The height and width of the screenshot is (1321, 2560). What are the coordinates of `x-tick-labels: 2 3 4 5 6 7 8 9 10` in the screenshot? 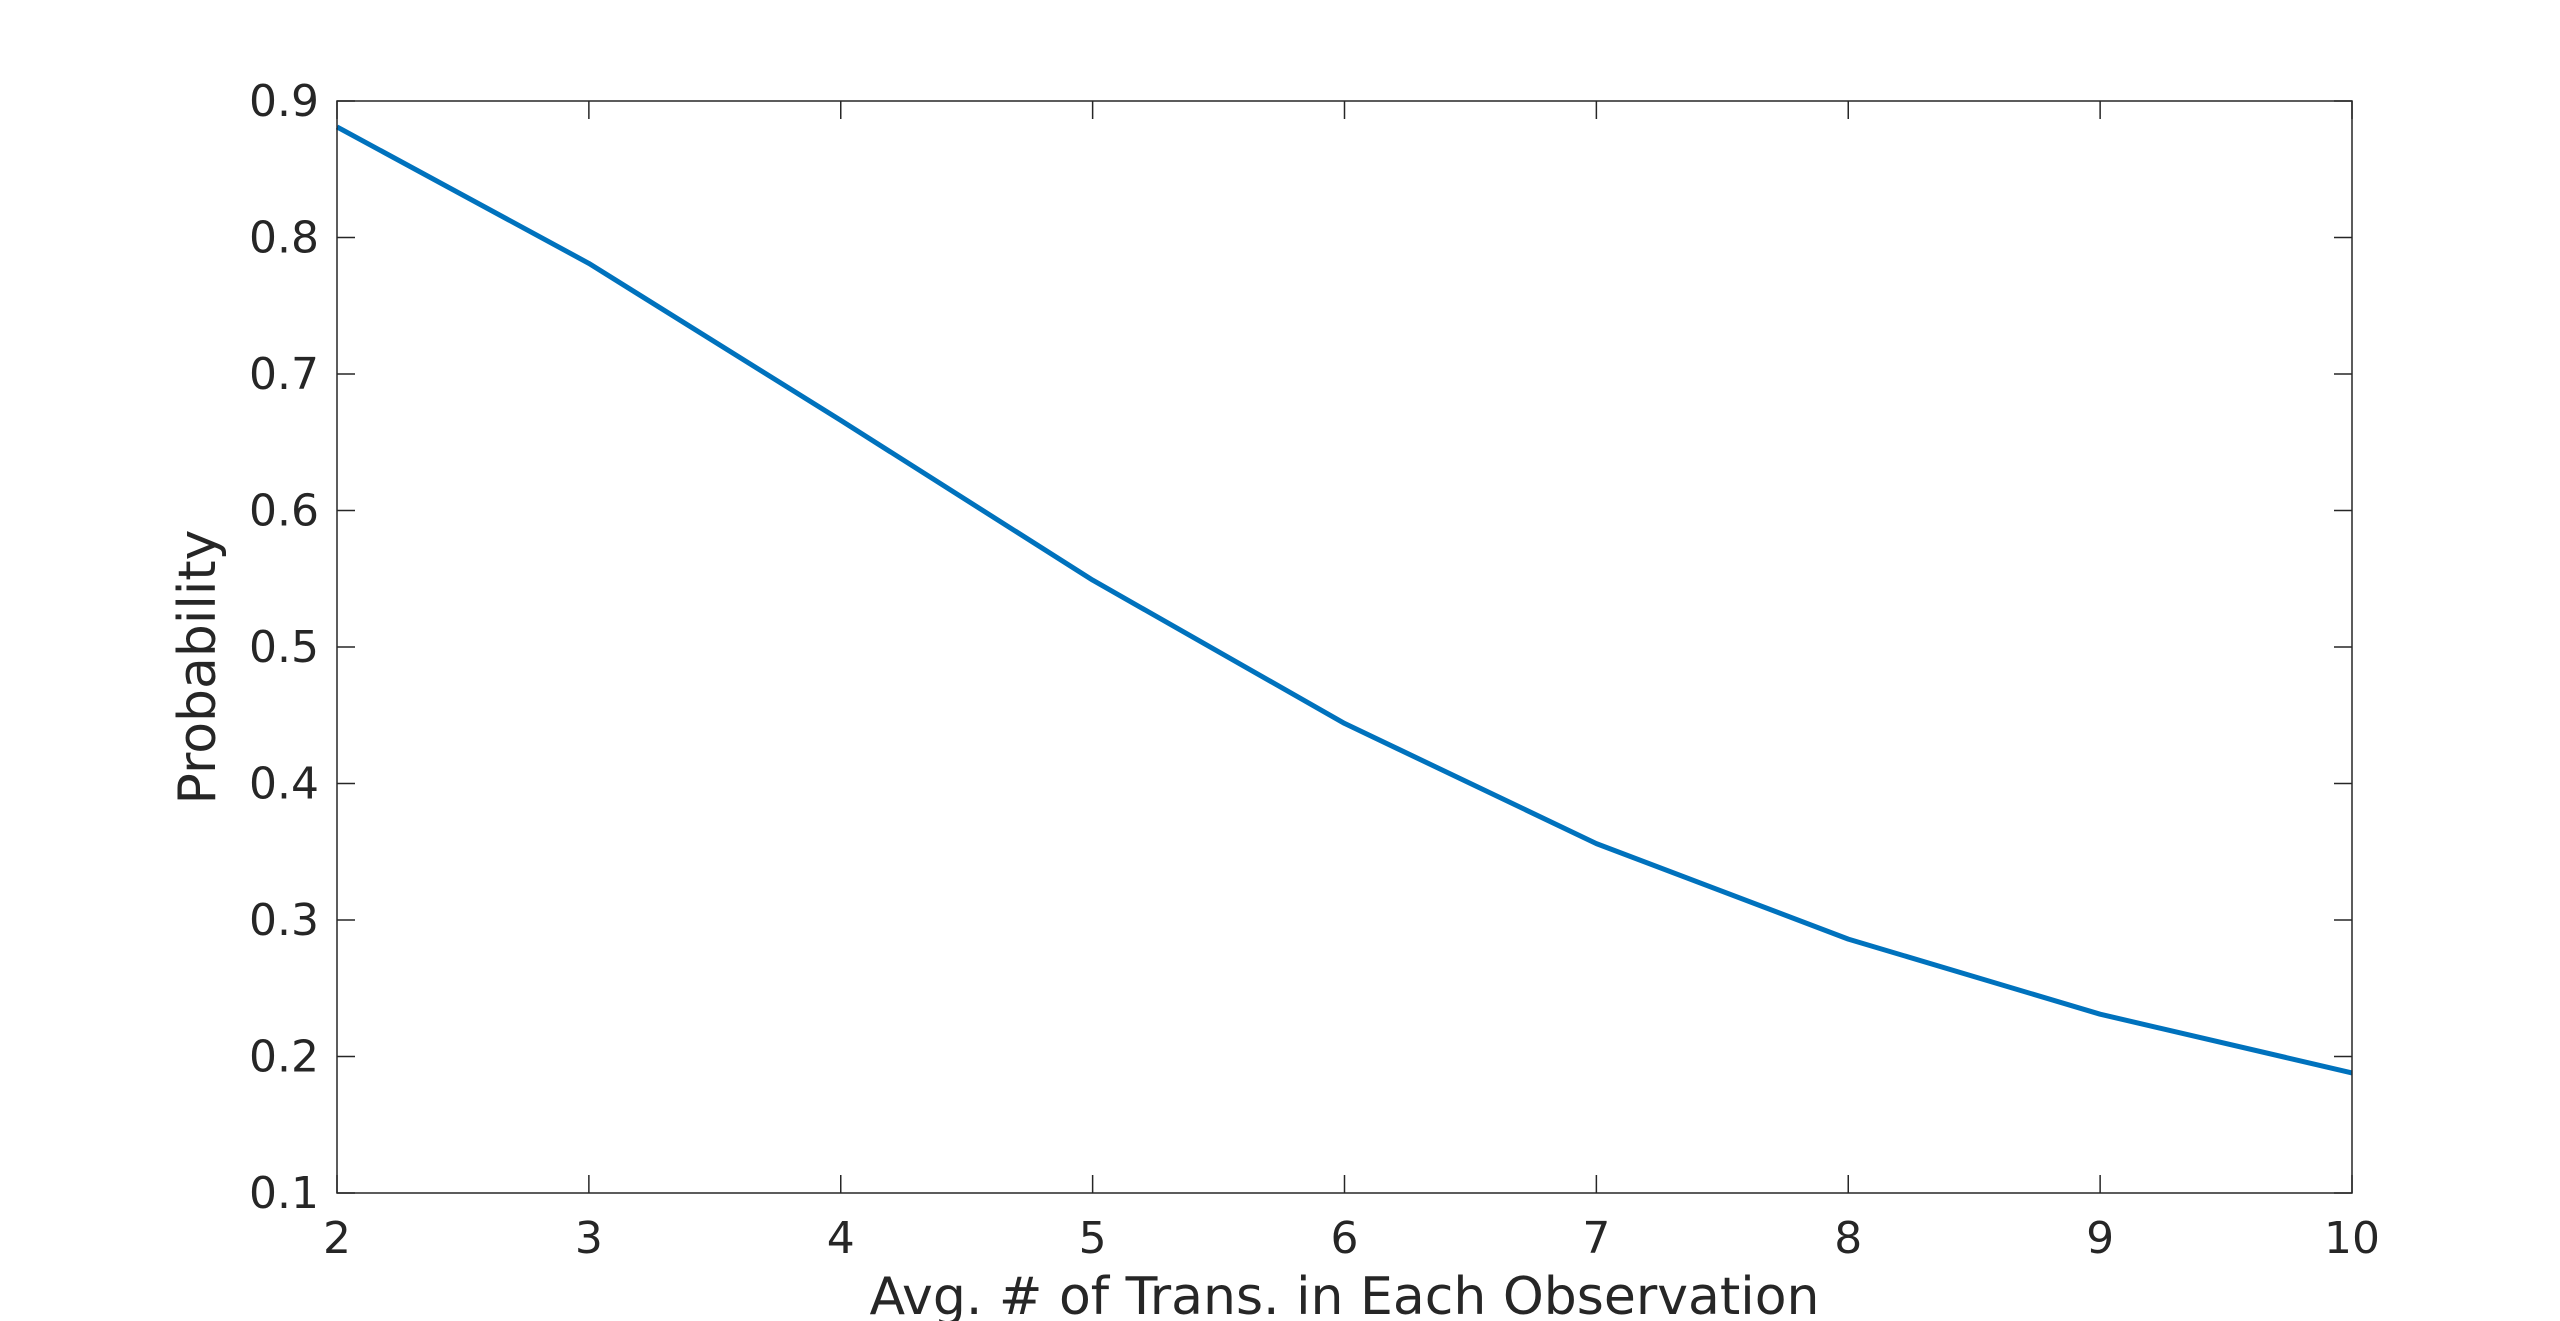 It's located at (1351, 1238).